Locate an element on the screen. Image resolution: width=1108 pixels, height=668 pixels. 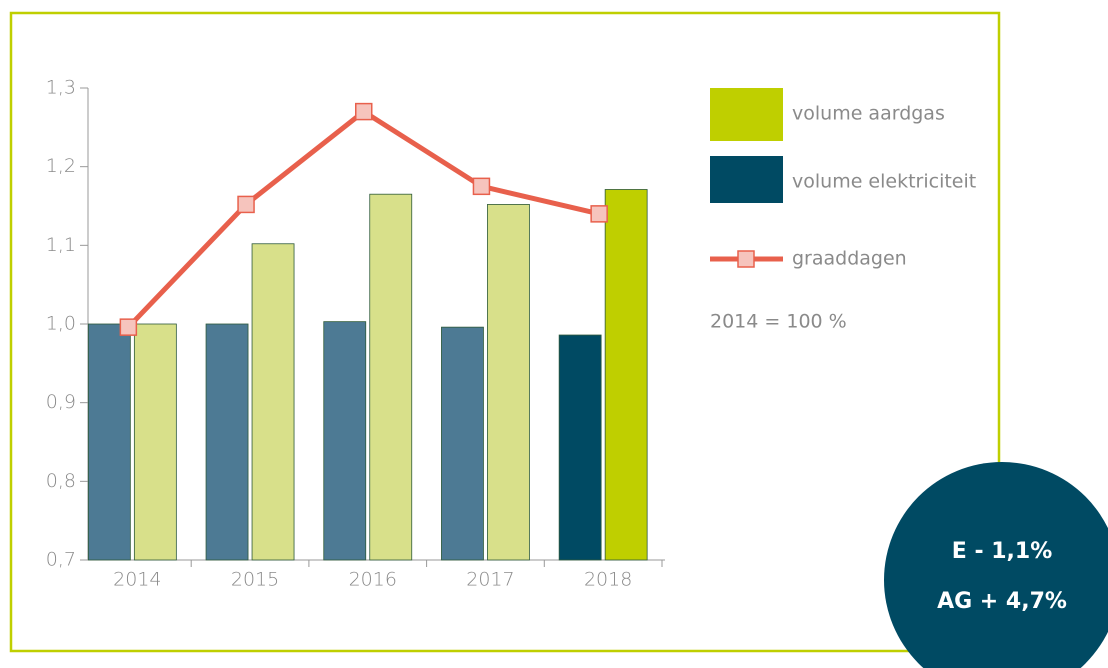
x-tick-label: 2017 is located at coordinates (490, 580).